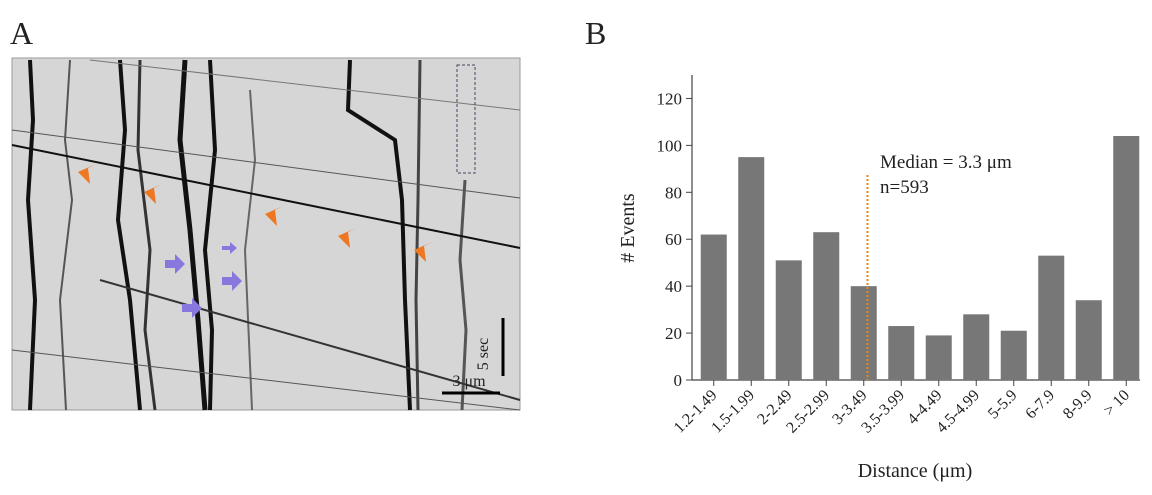 The height and width of the screenshot is (495, 1152). Describe the element at coordinates (21, 33) in the screenshot. I see `panel-label: A` at that location.